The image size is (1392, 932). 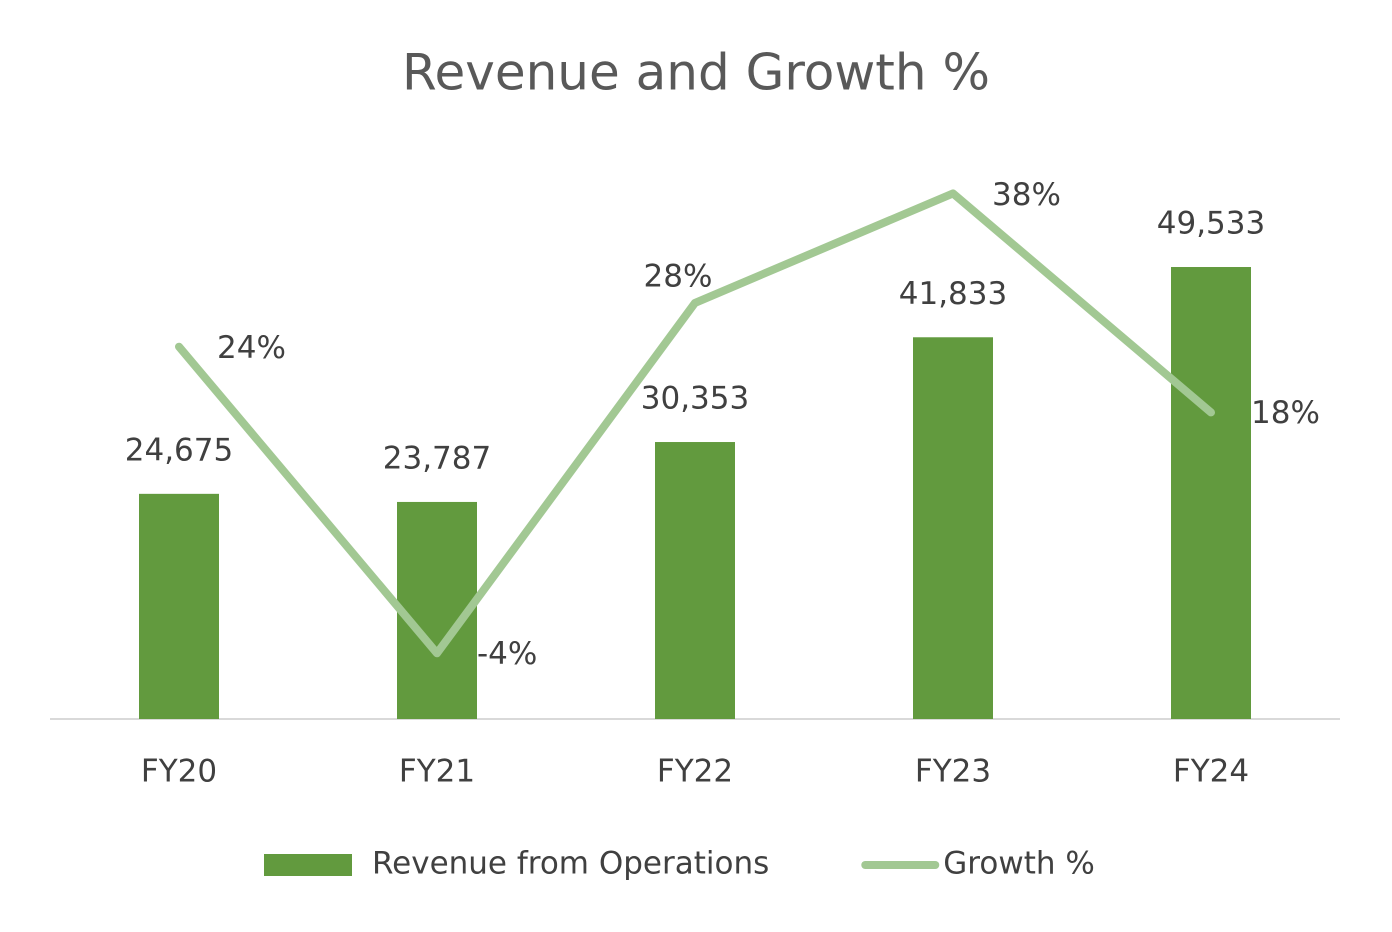 What do you see at coordinates (507, 654) in the screenshot?
I see `data-label: -4%` at bounding box center [507, 654].